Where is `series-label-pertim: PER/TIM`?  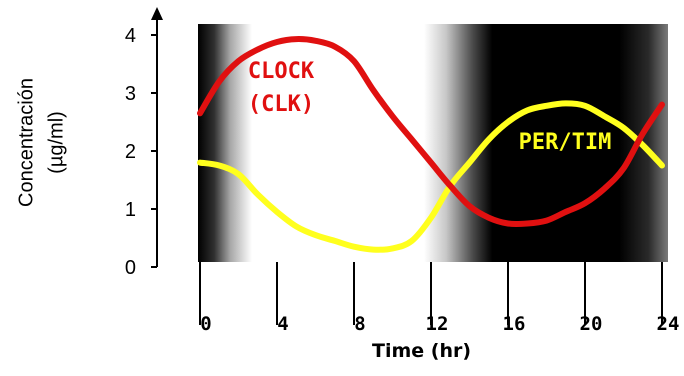
series-label-pertim: PER/TIM is located at coordinates (565, 142).